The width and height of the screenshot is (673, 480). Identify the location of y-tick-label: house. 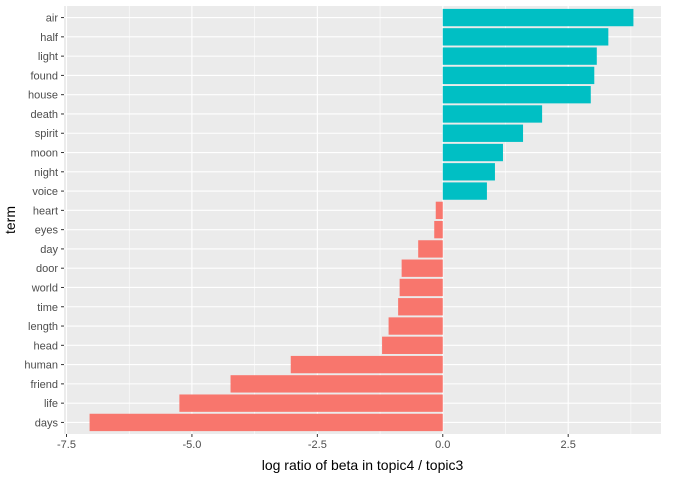
(43, 96).